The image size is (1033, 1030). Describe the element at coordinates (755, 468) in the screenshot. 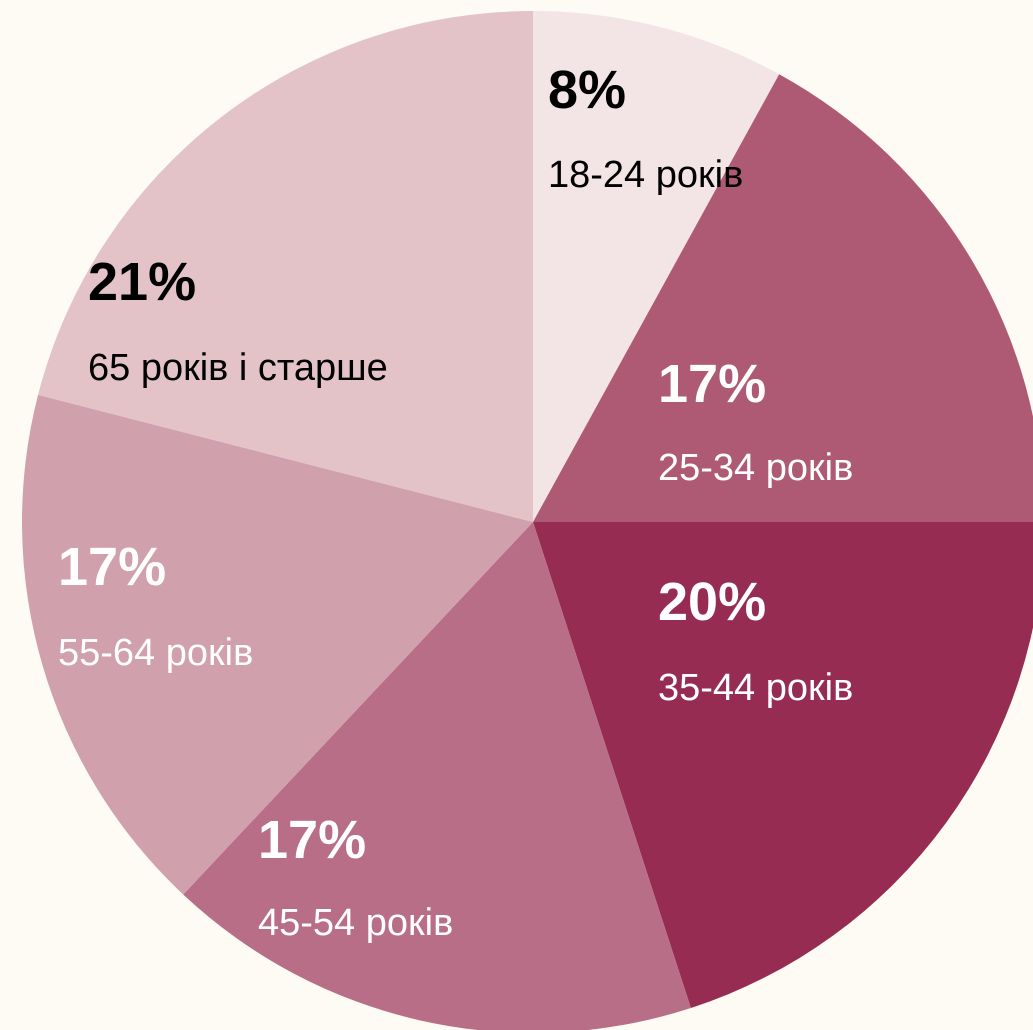

I see `slice-category-label: 25-34 років` at that location.